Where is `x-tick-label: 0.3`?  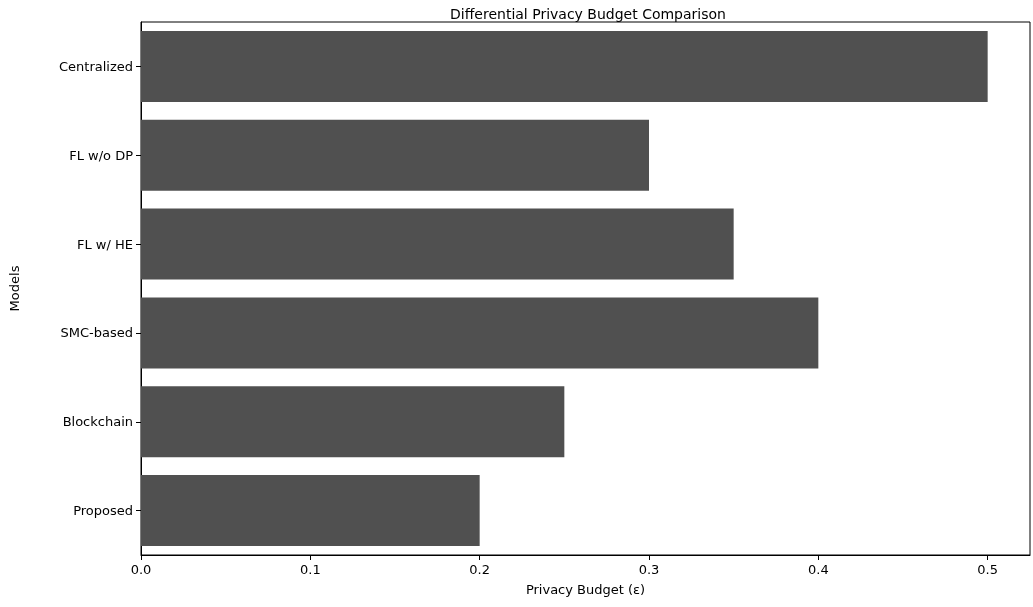
x-tick-label: 0.3 is located at coordinates (649, 569).